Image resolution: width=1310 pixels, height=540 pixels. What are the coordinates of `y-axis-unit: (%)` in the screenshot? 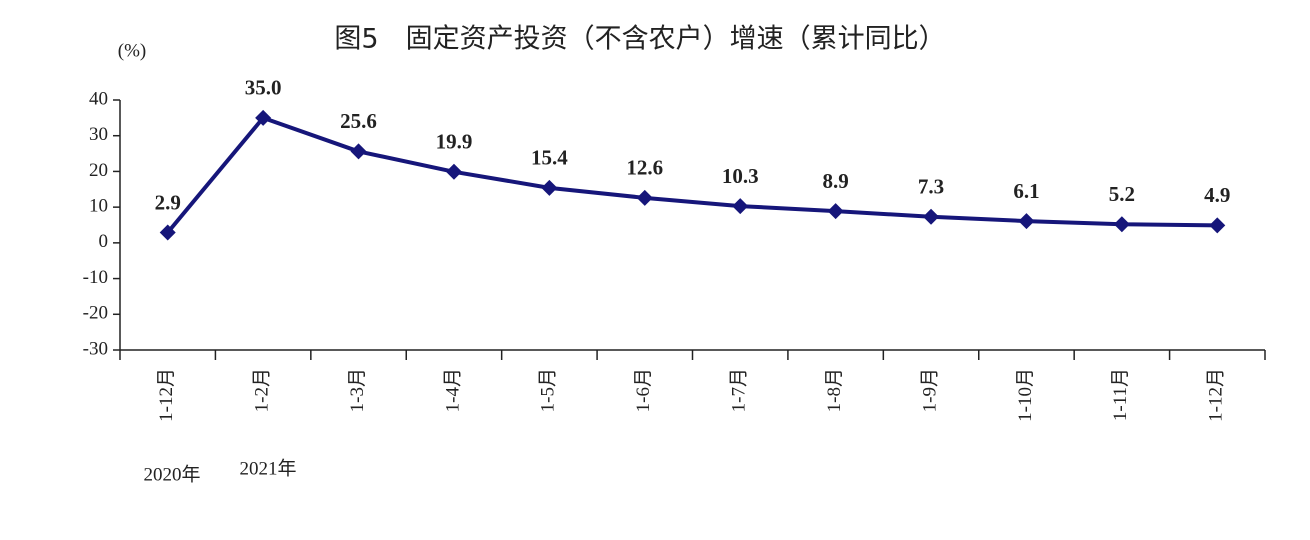 It's located at (132, 50).